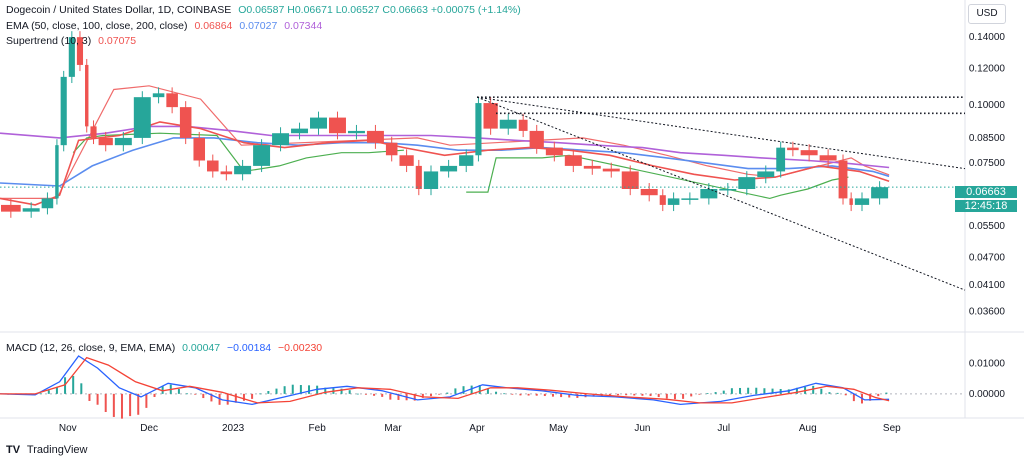 This screenshot has height=466, width=1024. I want to click on price-tick-label: 0.05500, so click(987, 226).